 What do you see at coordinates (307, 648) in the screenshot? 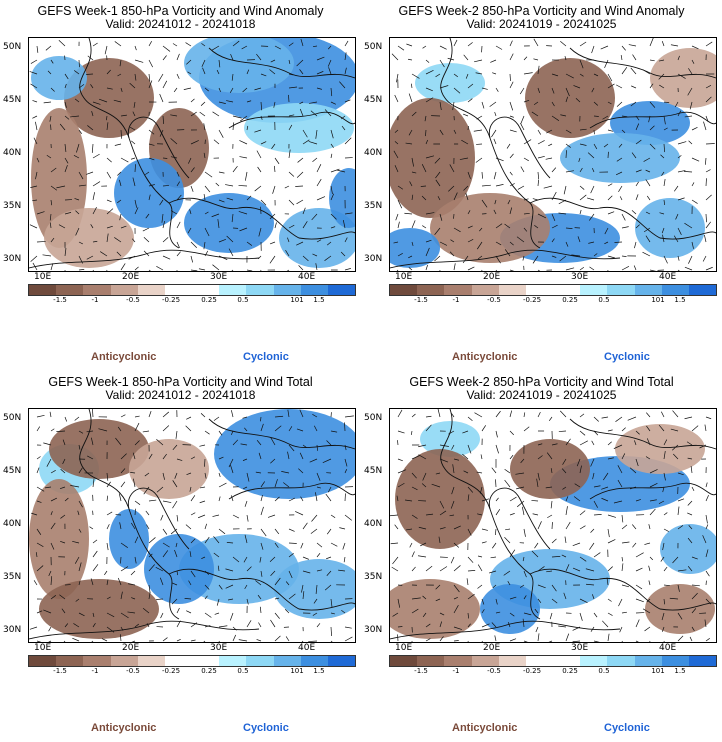
I see `longitude-label: 40E` at bounding box center [307, 648].